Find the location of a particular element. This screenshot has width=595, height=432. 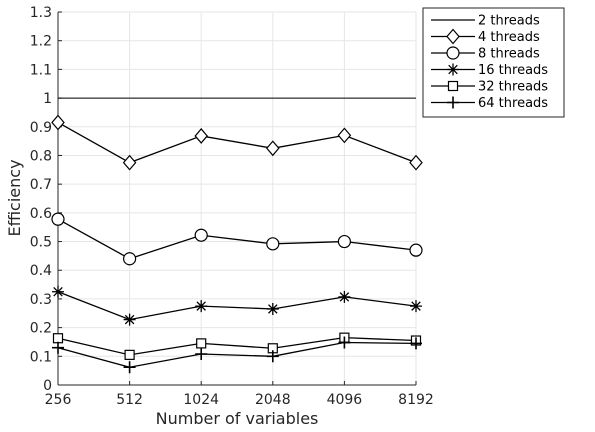

x-tick-label-5: 8192 is located at coordinates (416, 400).